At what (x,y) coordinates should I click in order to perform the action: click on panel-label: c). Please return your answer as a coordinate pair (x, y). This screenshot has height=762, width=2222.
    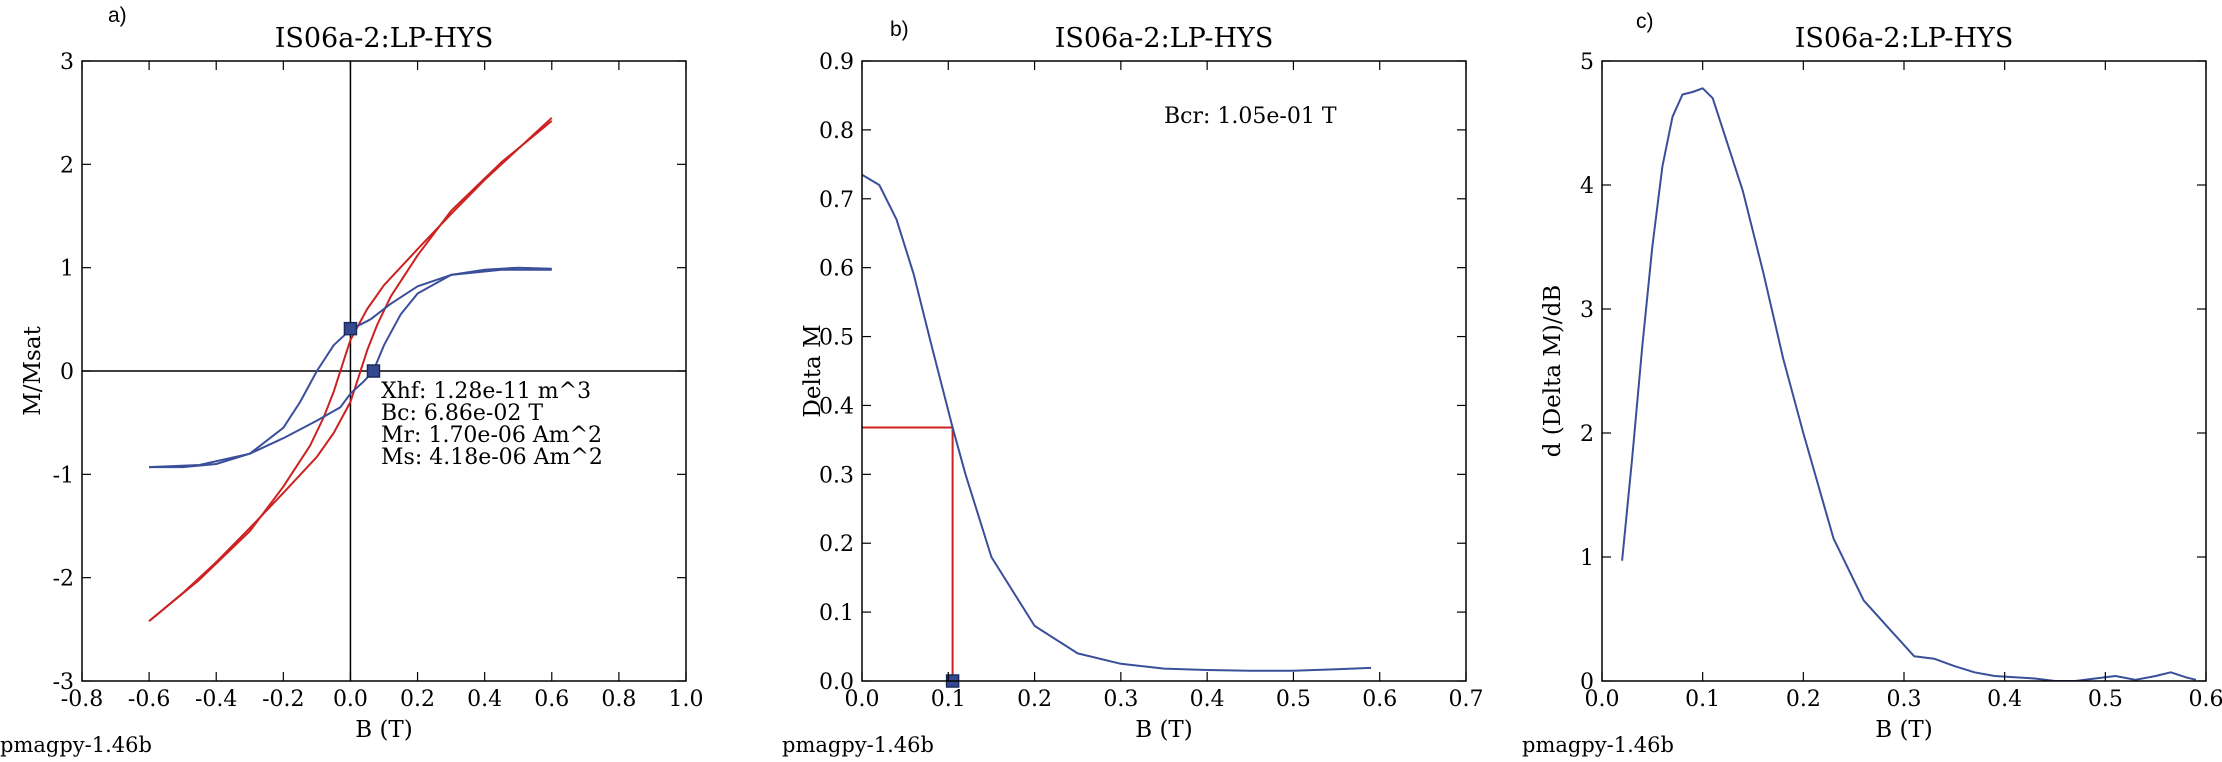
    Looking at the image, I should click on (1645, 21).